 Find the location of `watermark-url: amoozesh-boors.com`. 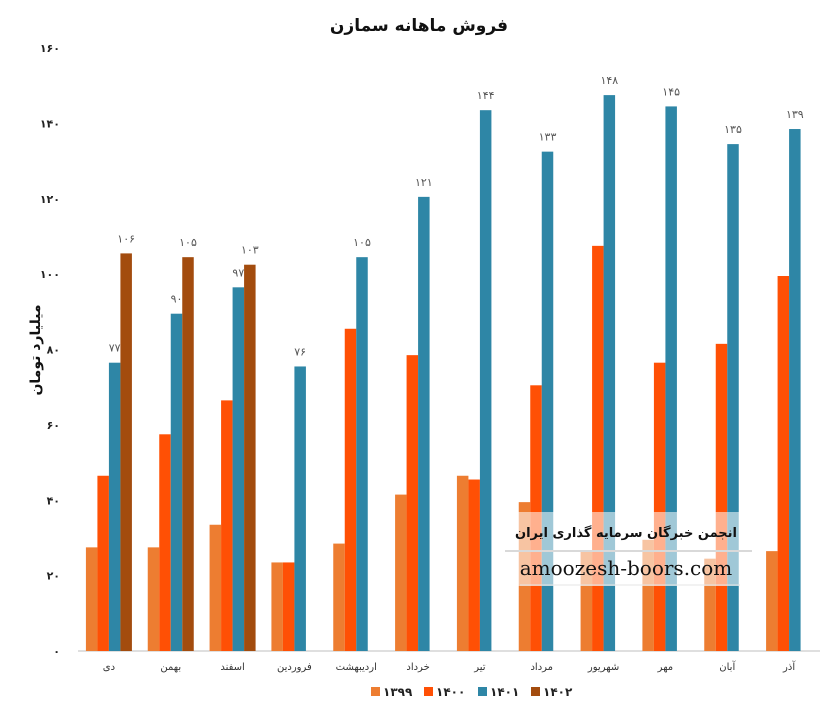

watermark-url: amoozesh-boors.com is located at coordinates (626, 568).